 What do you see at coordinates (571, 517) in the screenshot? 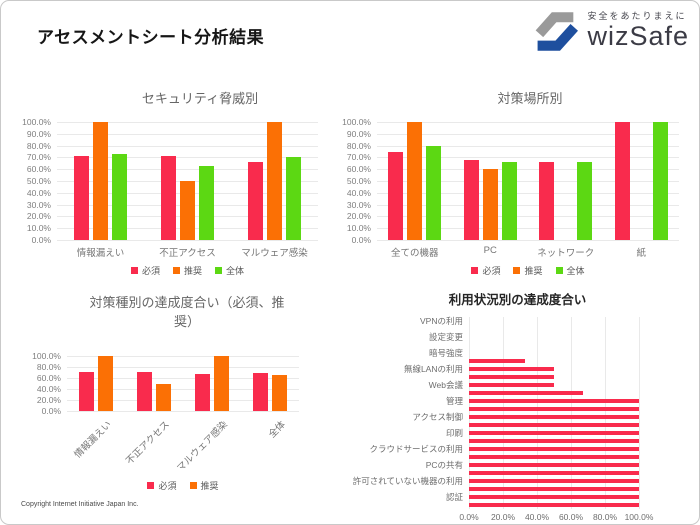
I see `x-axis-tick-label: 60.0%` at bounding box center [571, 517].